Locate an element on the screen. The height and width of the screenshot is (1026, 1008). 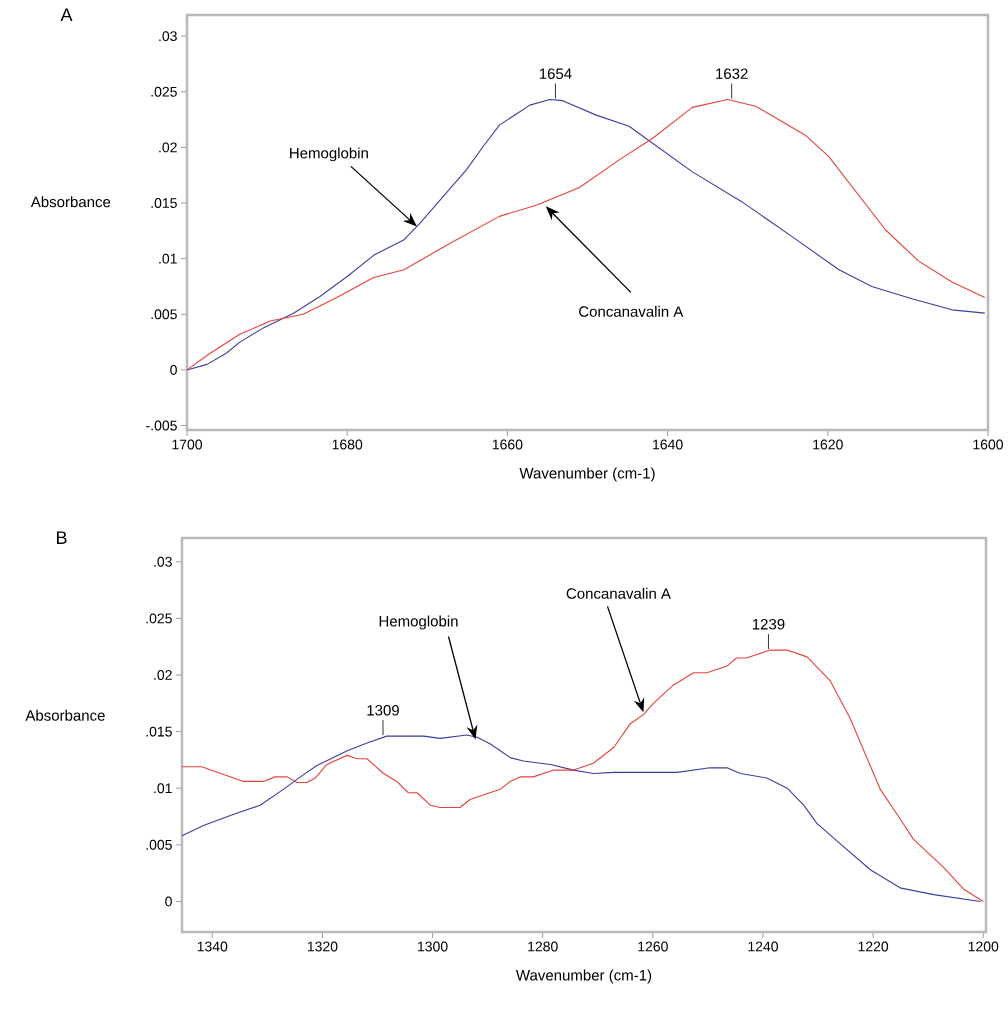
x-tick-label: 1220 is located at coordinates (873, 946).